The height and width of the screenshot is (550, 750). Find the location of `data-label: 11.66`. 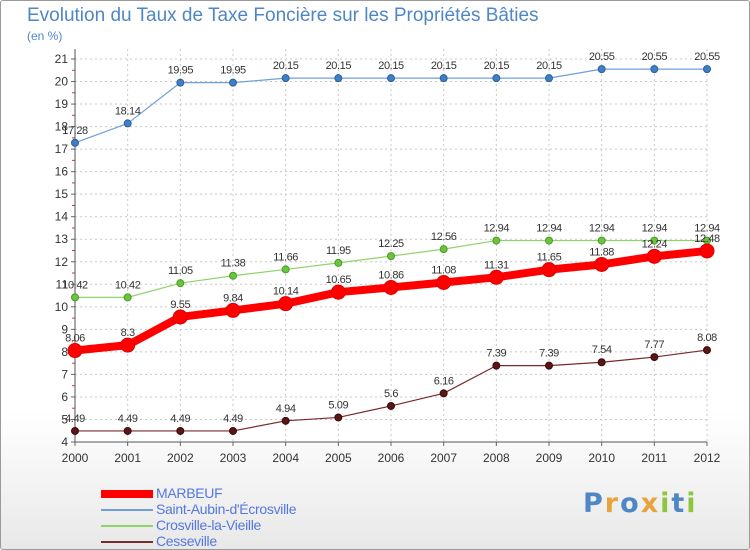

data-label: 11.66 is located at coordinates (285, 257).